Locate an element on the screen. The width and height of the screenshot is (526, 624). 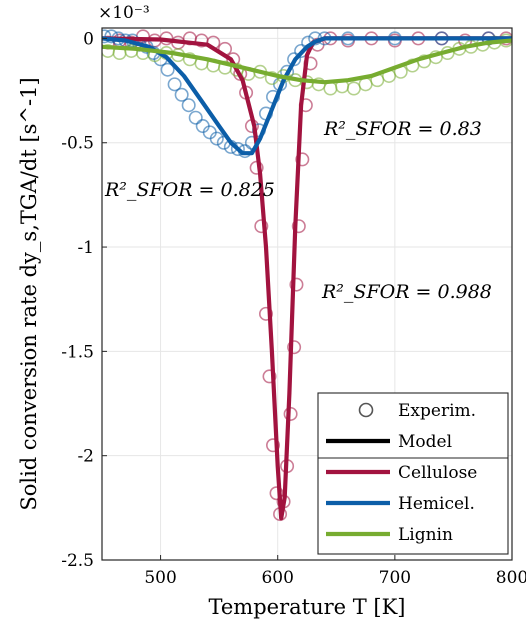
lignin-model-line is located at coordinates (307, 61).